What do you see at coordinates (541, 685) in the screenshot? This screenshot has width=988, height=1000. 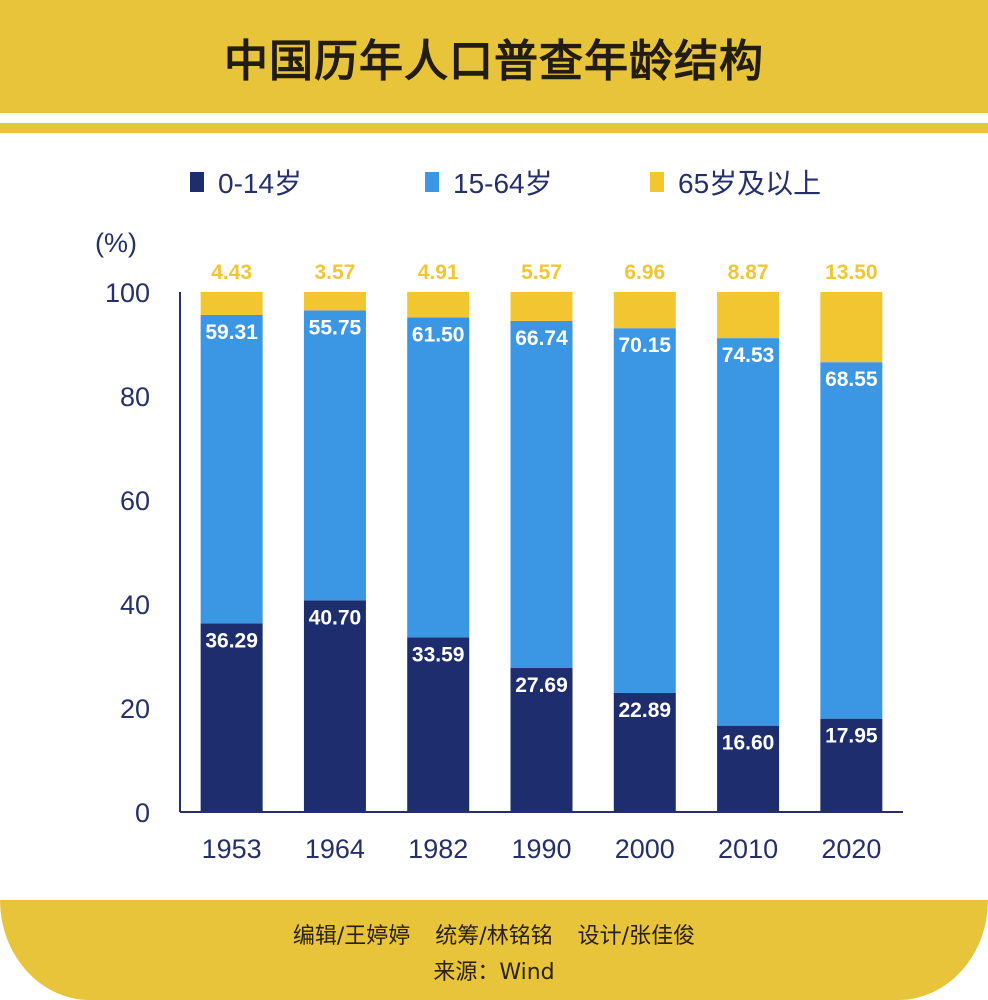 I see `data-label: 27.69` at bounding box center [541, 685].